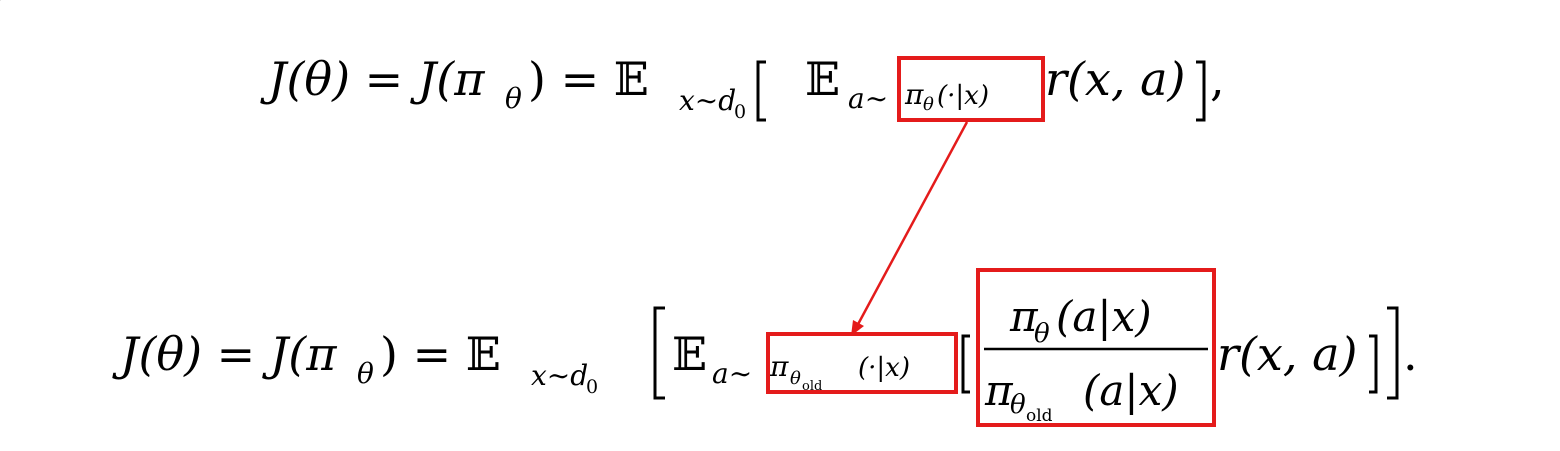 Image resolution: width=1560 pixels, height=451 pixels. Describe the element at coordinates (224, 354) in the screenshot. I see `eq2-lhs: J(θ) = J(π` at that location.